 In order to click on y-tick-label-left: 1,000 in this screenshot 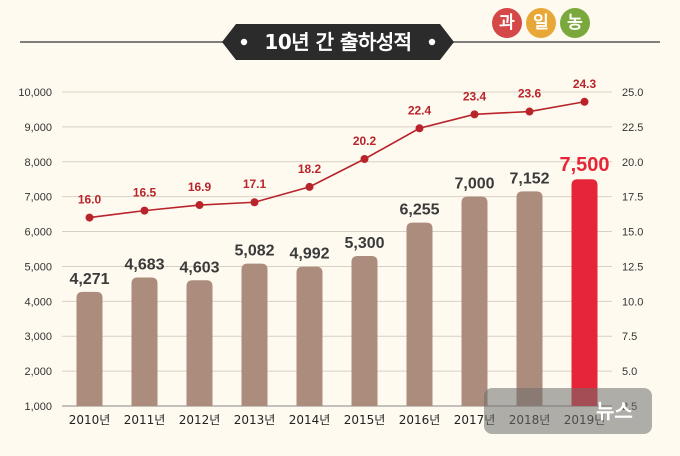, I will do `click(38, 407)`.